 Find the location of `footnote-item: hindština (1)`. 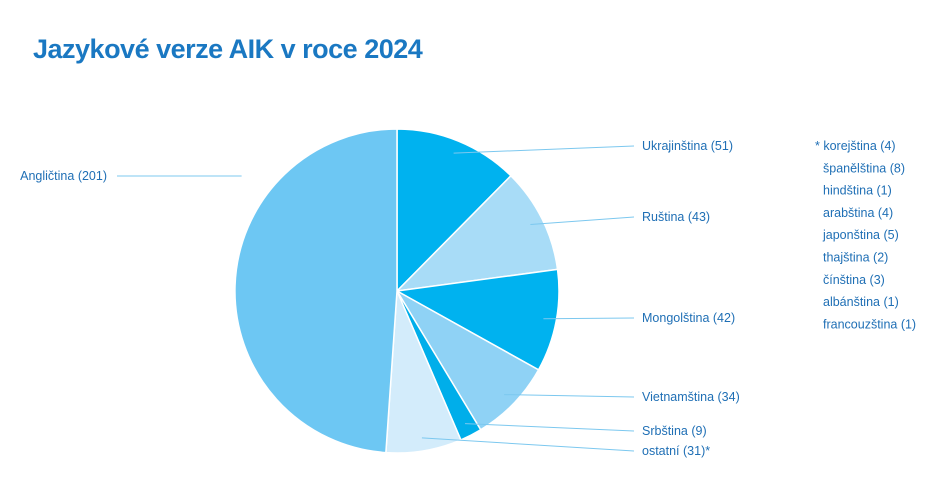

footnote-item: hindština (1) is located at coordinates (857, 191).